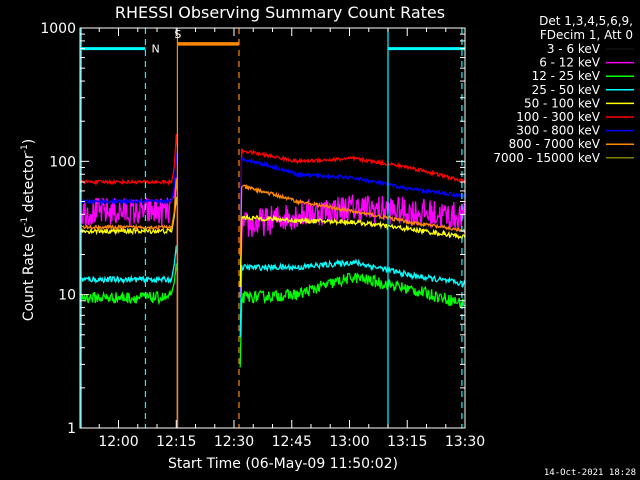 The image size is (640, 480). I want to click on x-tick-label: 12:30, so click(234, 442).